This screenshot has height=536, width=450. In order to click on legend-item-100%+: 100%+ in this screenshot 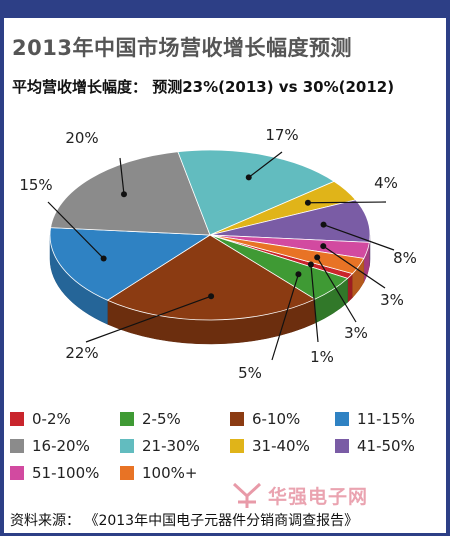, I will do `click(158, 473)`.